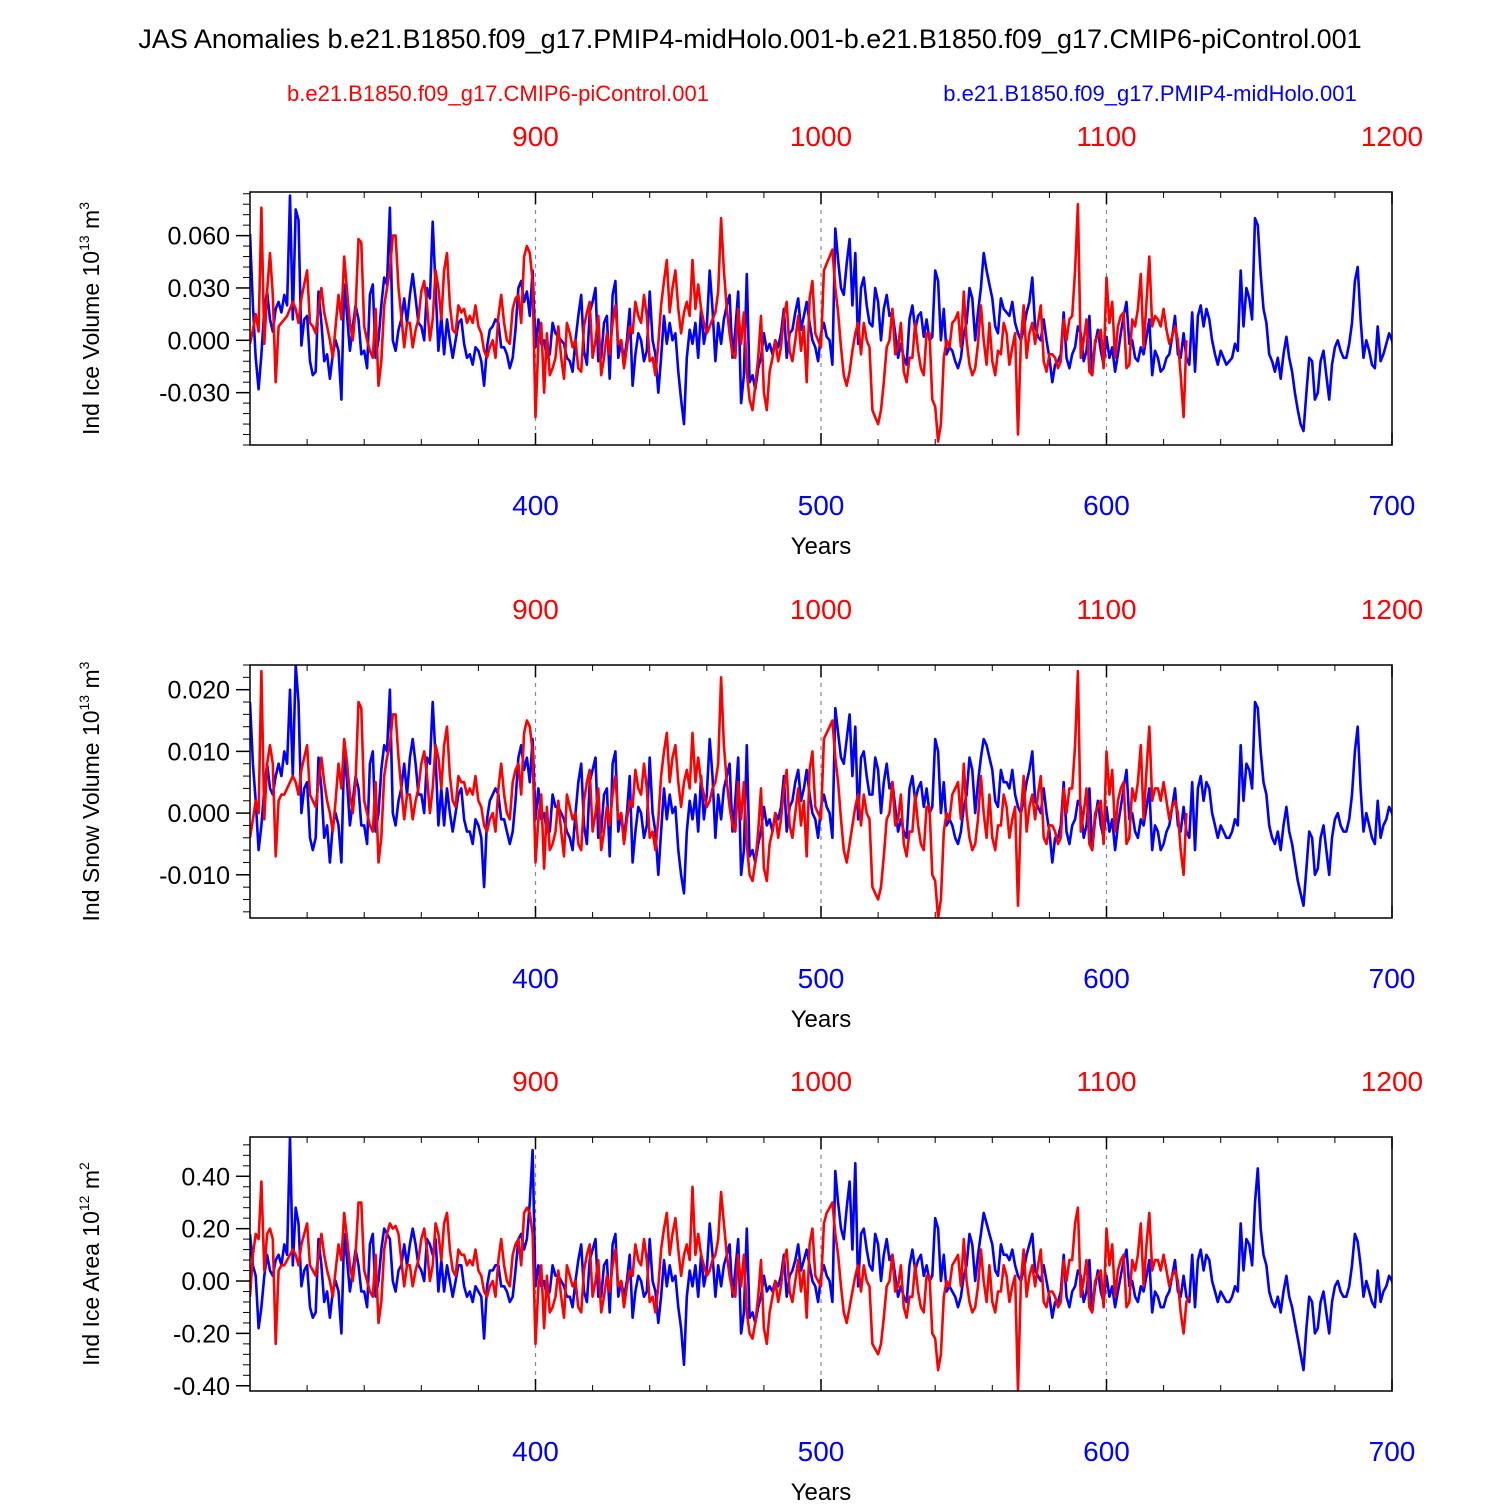  What do you see at coordinates (194, 876) in the screenshot?
I see `y-tick-label: -0.010` at bounding box center [194, 876].